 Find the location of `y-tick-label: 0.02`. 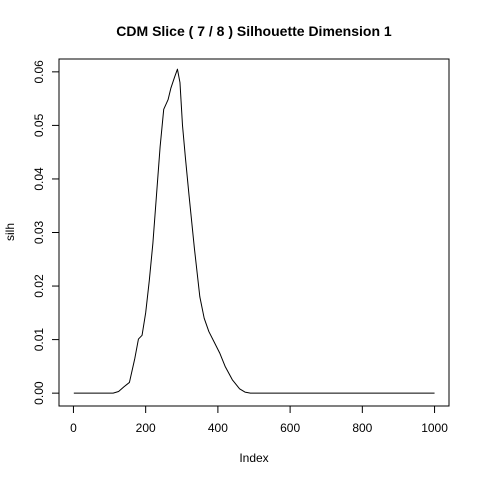

y-tick-label: 0.02 is located at coordinates (39, 286).